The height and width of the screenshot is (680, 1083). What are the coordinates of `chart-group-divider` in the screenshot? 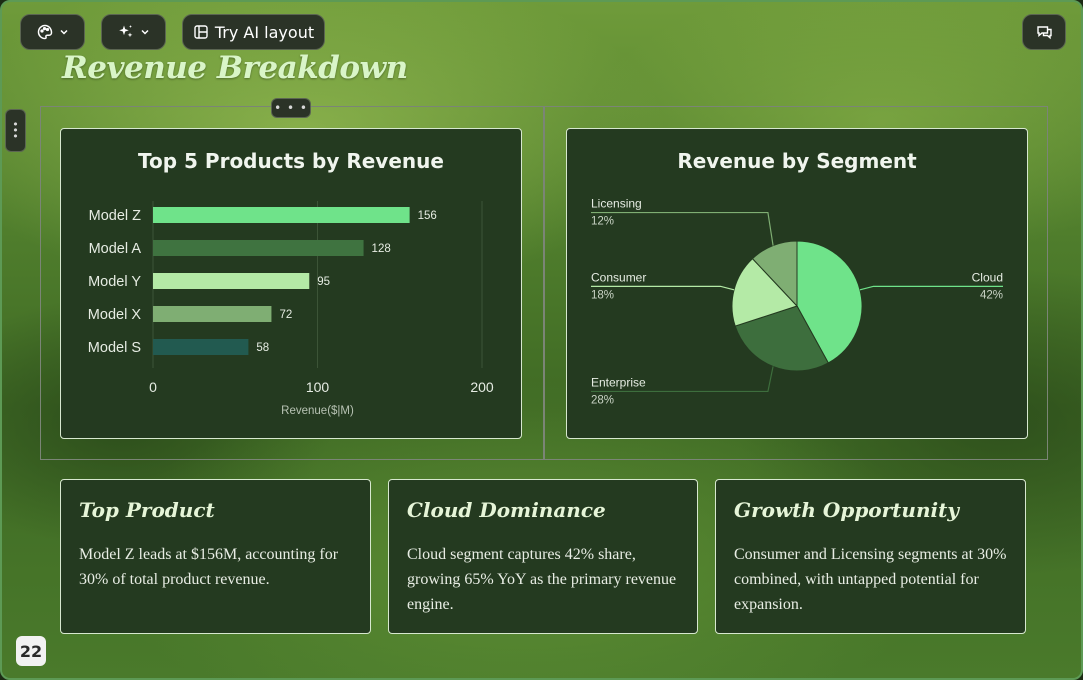 It's located at (544, 283).